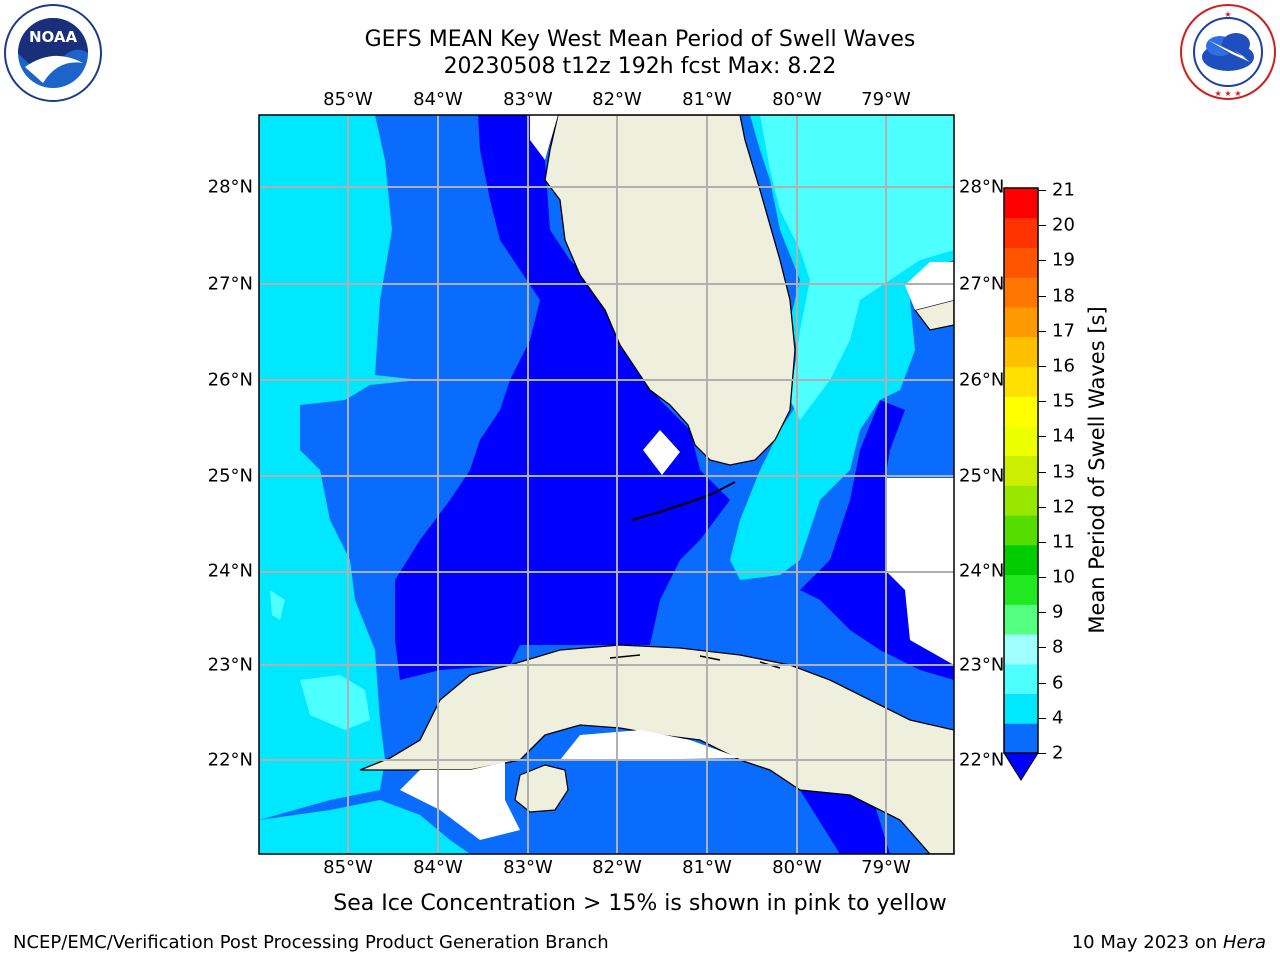 The height and width of the screenshot is (960, 1280). What do you see at coordinates (886, 867) in the screenshot?
I see `lon-label-bottom: 79°W` at bounding box center [886, 867].